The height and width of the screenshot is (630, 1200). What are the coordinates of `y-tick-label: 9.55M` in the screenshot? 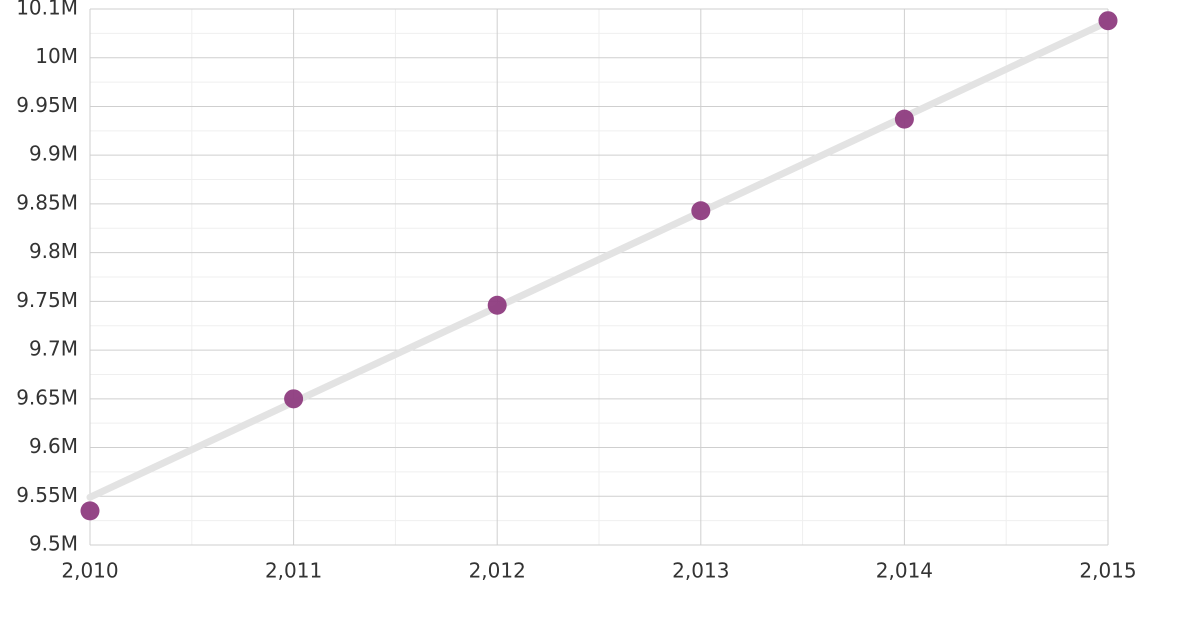 It's located at (47, 495).